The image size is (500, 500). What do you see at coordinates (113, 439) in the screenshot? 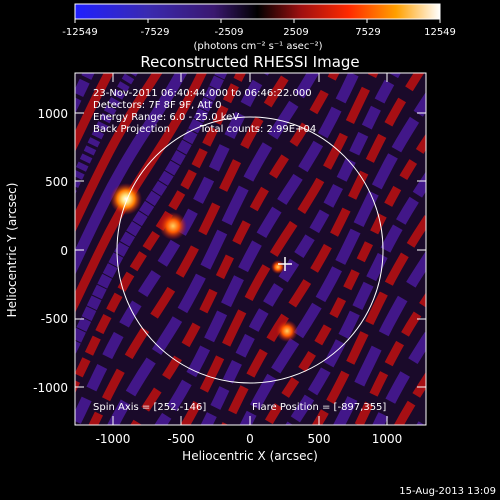
I see `x-tick-label: -1000` at bounding box center [113, 439].